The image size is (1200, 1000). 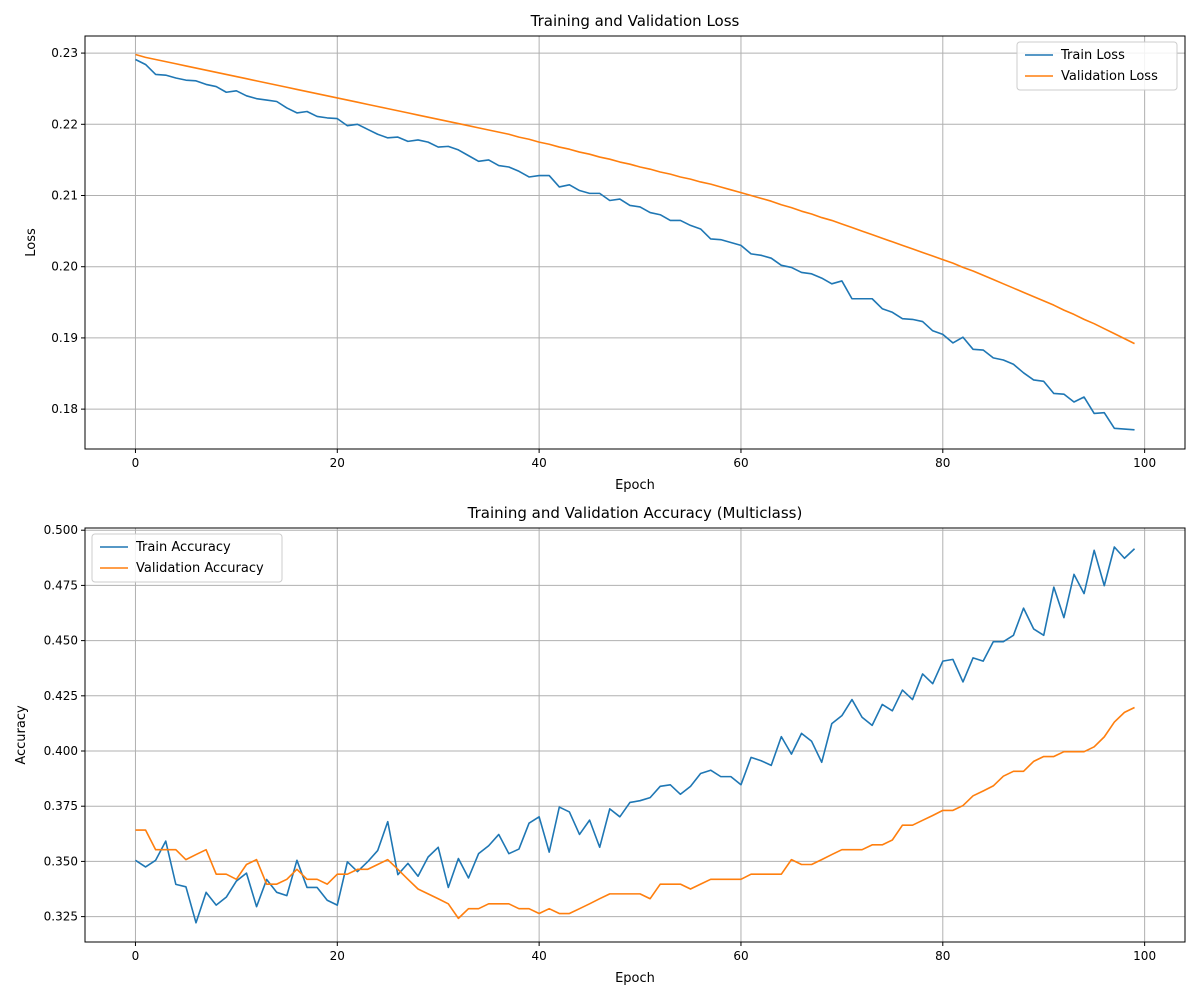 What do you see at coordinates (64, 196) in the screenshot?
I see `y-tick-label: 0.21` at bounding box center [64, 196].